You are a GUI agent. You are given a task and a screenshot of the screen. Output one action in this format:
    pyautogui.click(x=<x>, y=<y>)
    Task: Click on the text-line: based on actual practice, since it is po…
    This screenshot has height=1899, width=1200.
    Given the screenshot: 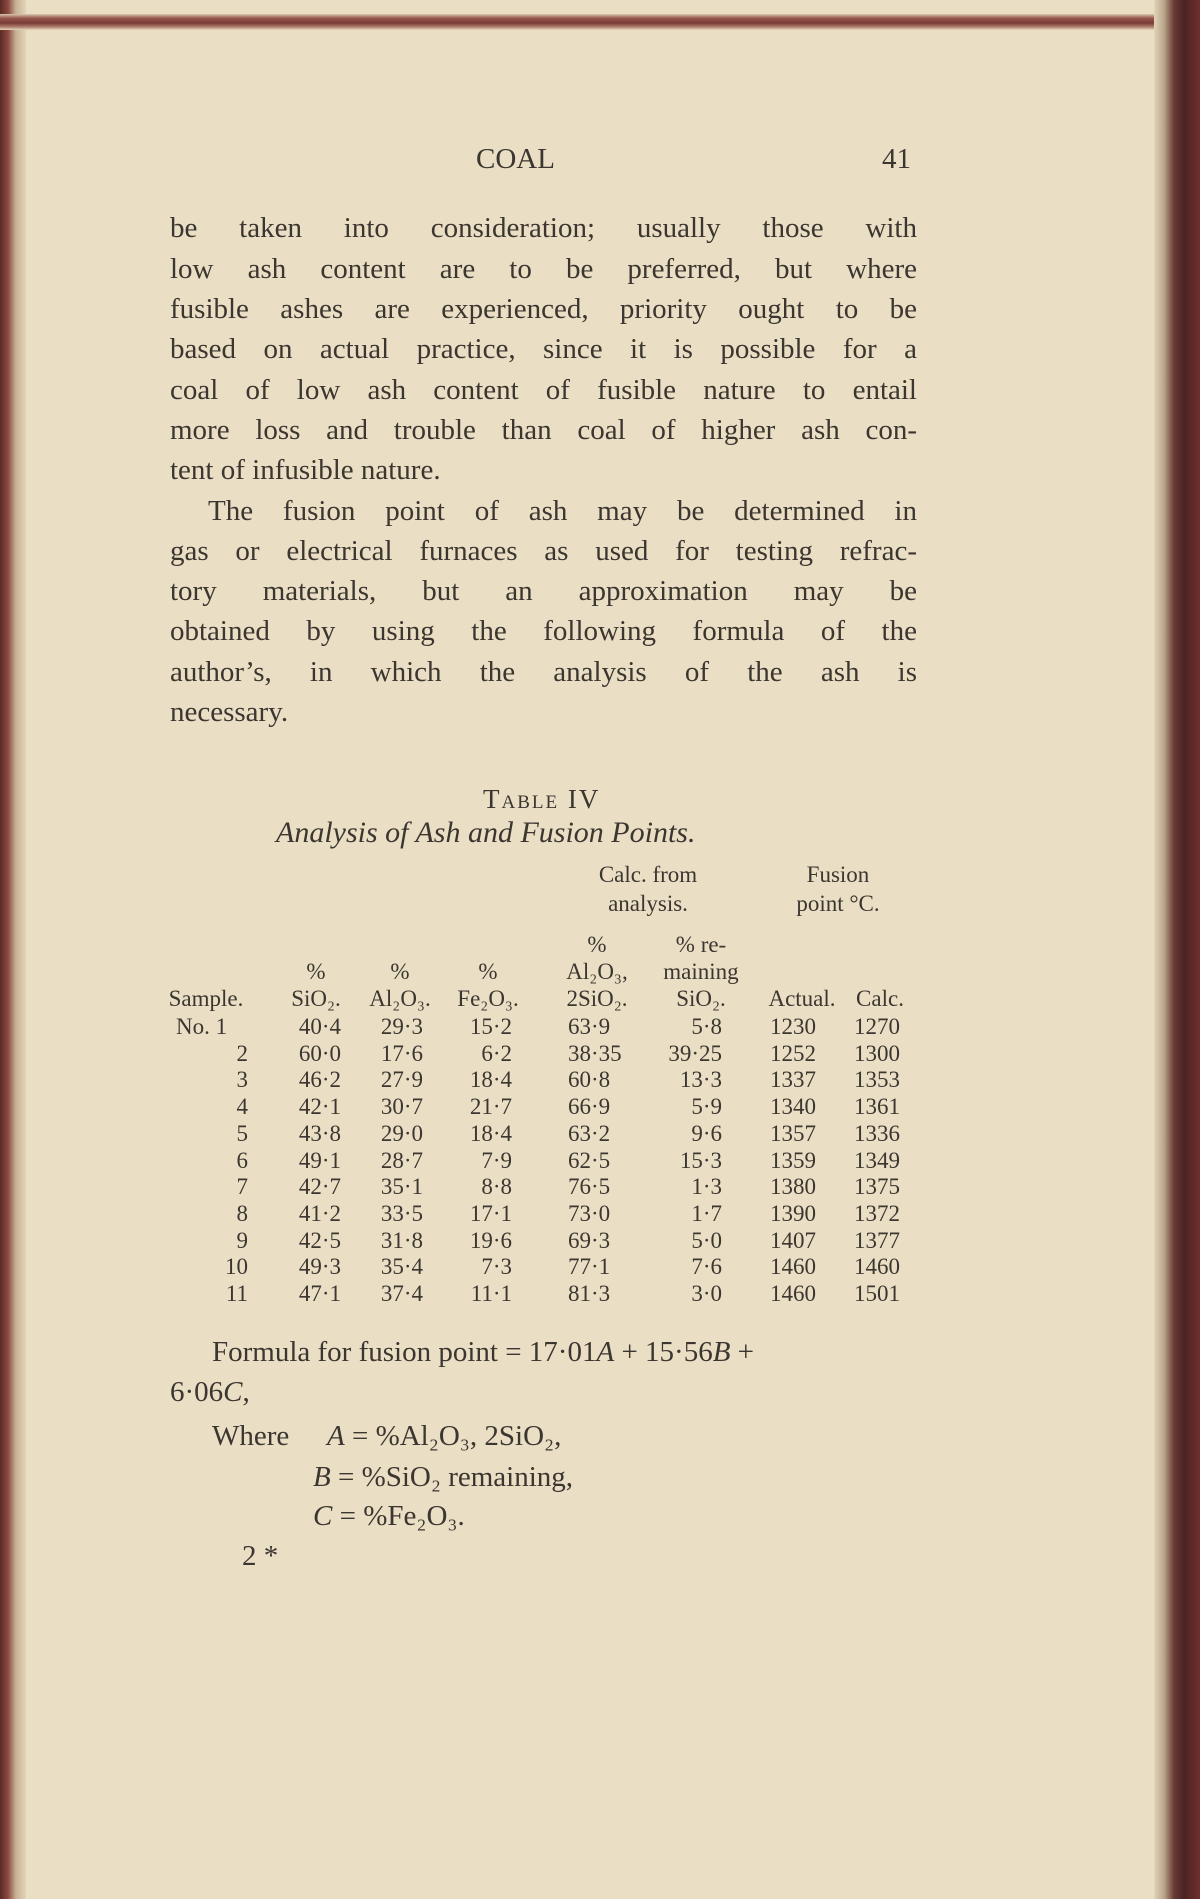 What is the action you would take?
    pyautogui.click(x=543, y=349)
    